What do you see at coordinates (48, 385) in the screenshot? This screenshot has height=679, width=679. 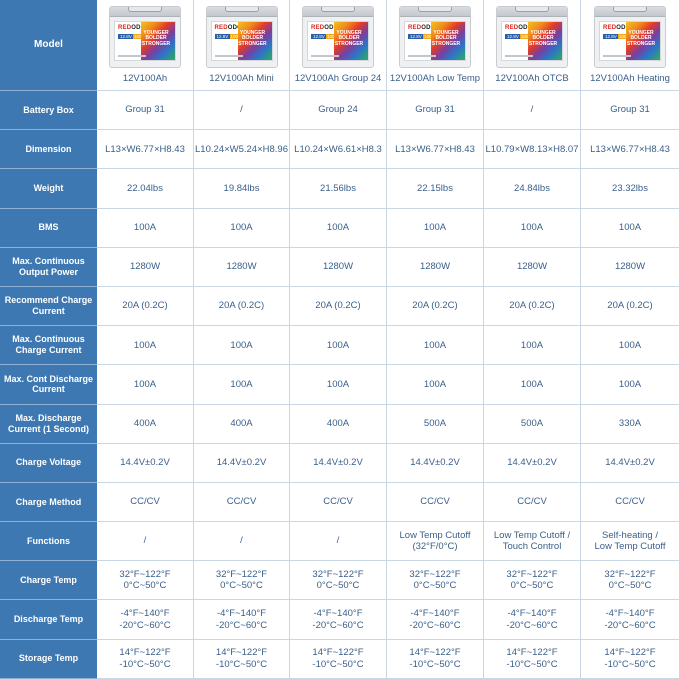 I see `row-label: Max. Cont Discharge Current` at bounding box center [48, 385].